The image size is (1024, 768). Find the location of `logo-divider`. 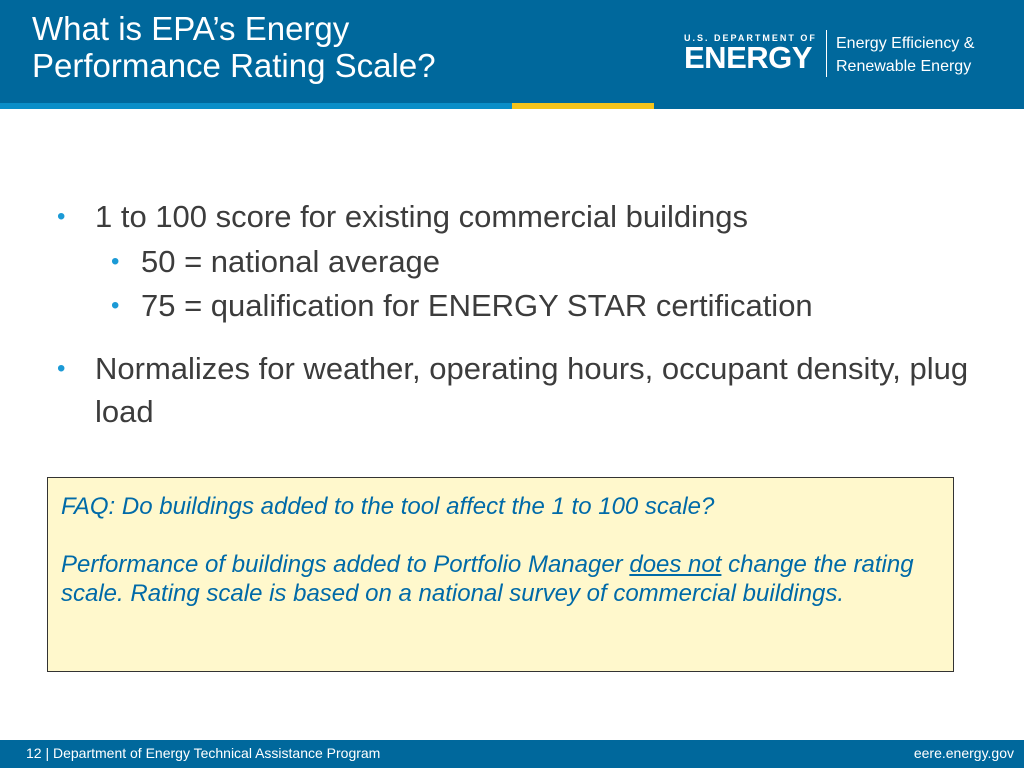

logo-divider is located at coordinates (826, 53).